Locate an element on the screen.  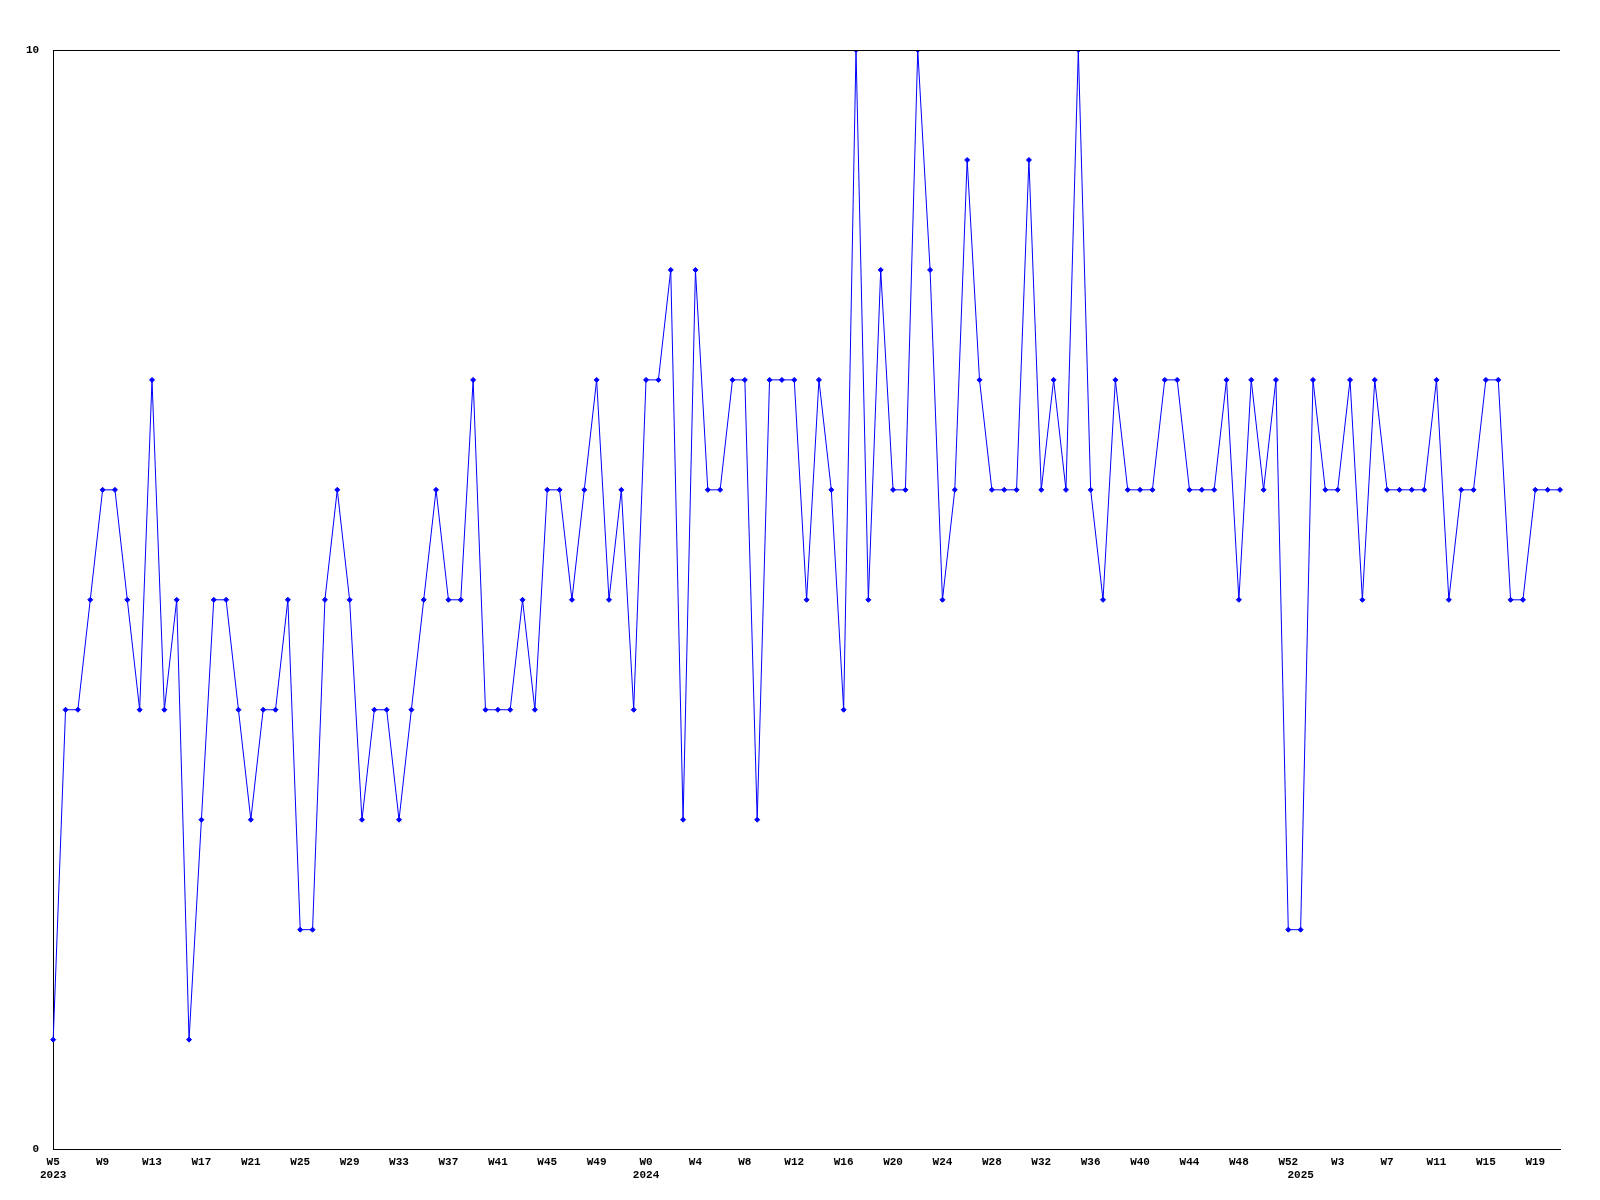
x-tick-label: W5 2023 is located at coordinates (53, 1168).